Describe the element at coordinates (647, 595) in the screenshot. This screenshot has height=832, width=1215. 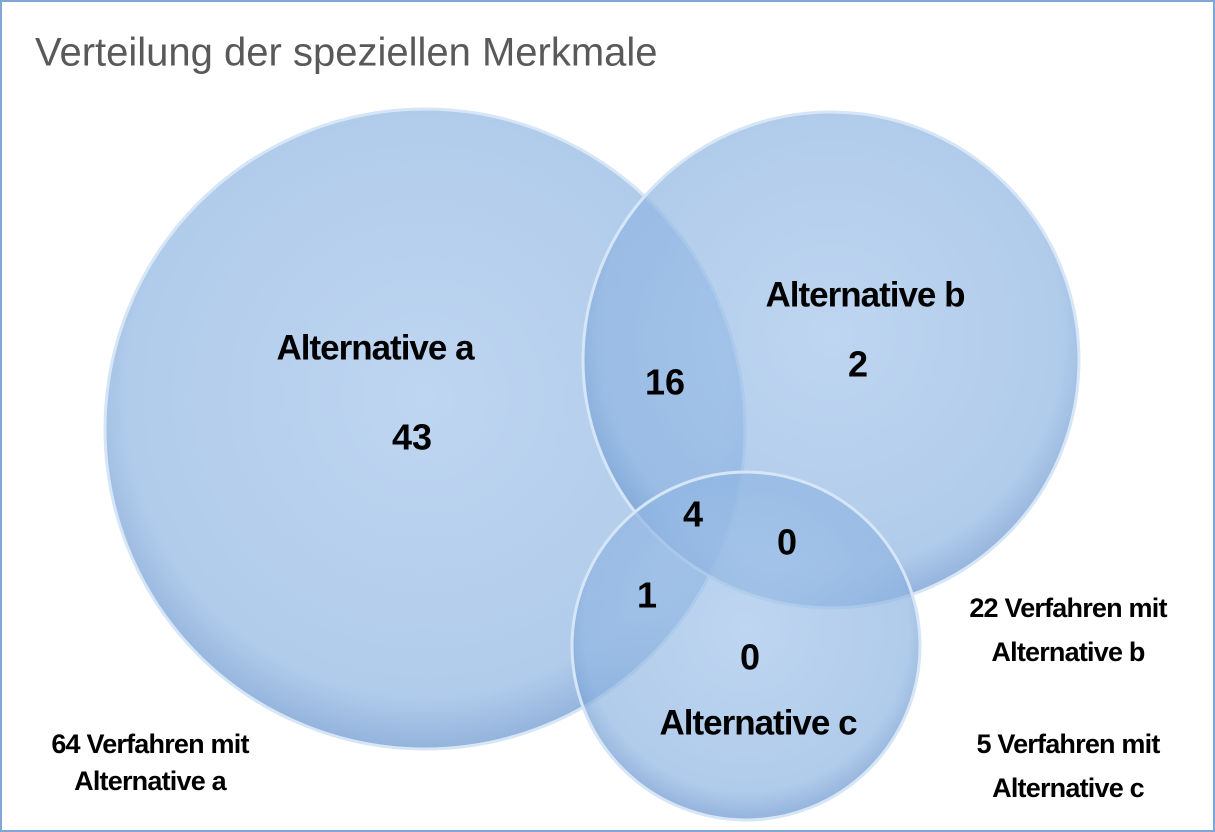
I see `region-count: 1` at that location.